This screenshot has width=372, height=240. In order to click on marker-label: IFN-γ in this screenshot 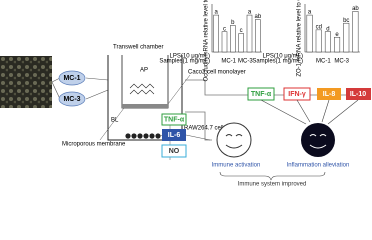, I will do `click(297, 94)`.